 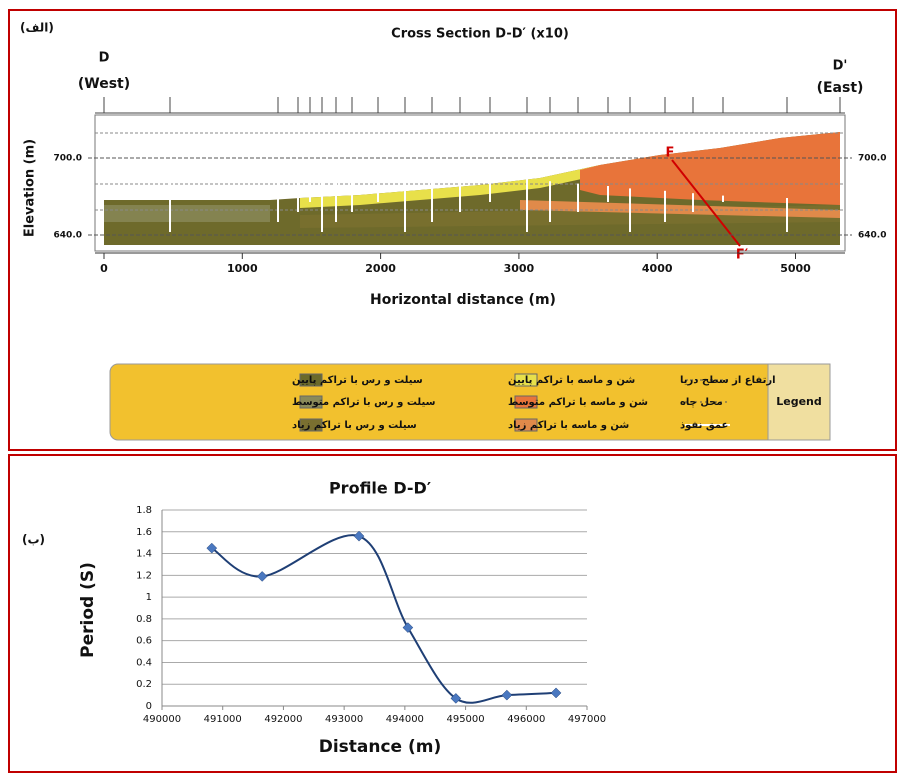 What do you see at coordinates (33, 540) in the screenshot?
I see `panel-label: (ب)` at bounding box center [33, 540].